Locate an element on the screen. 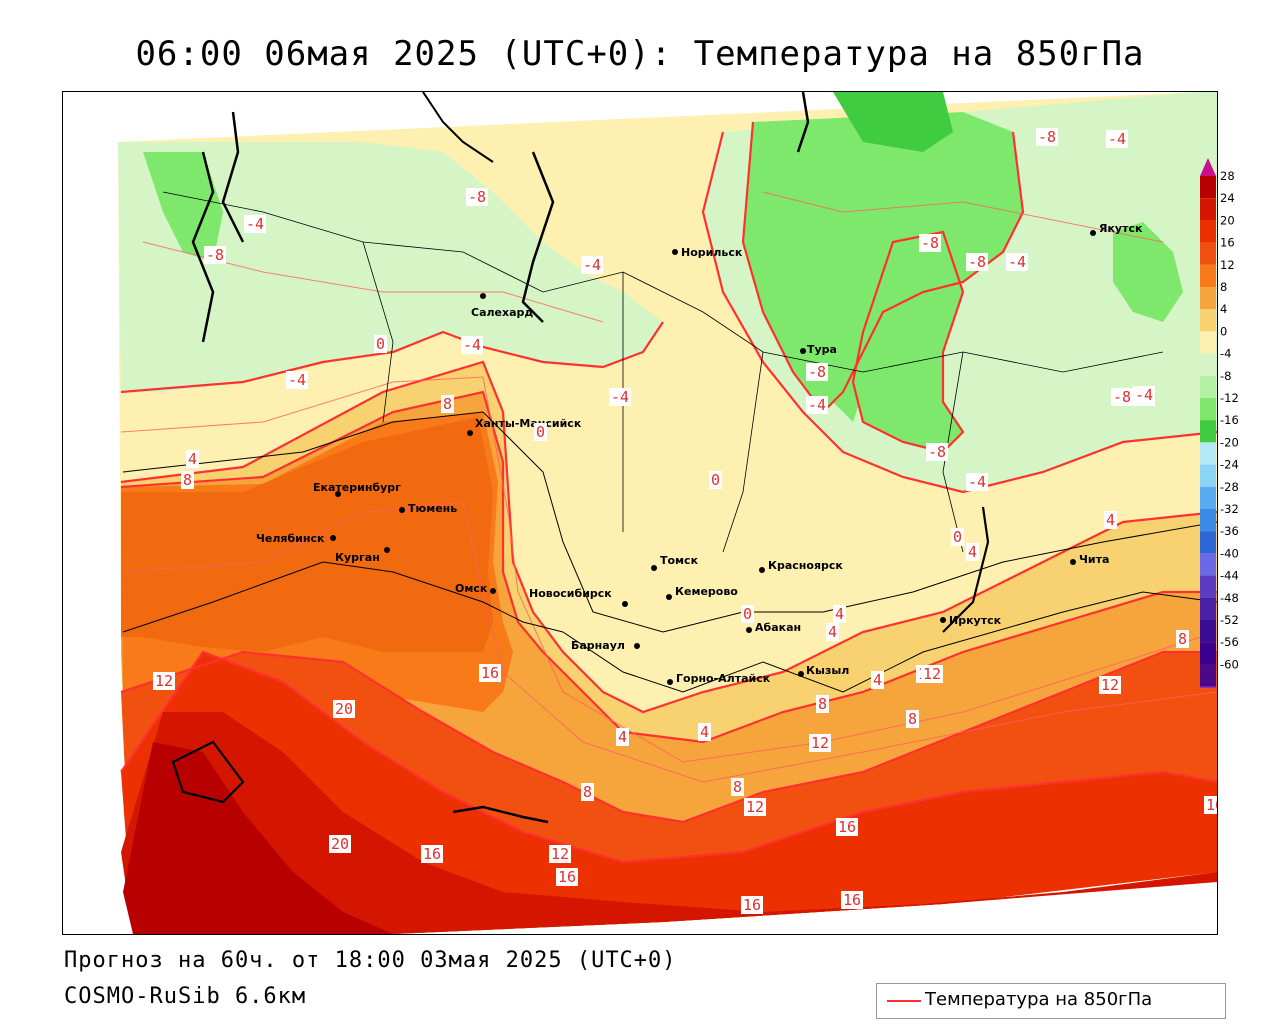  scale-tick-label: -20 is located at coordinates (1229, 442).